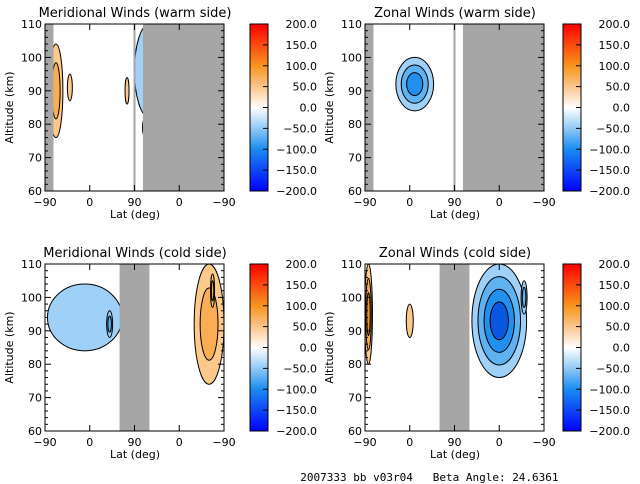 This screenshot has height=484, width=640. I want to click on footer-id: 2007333 bb v03r04, so click(356, 477).